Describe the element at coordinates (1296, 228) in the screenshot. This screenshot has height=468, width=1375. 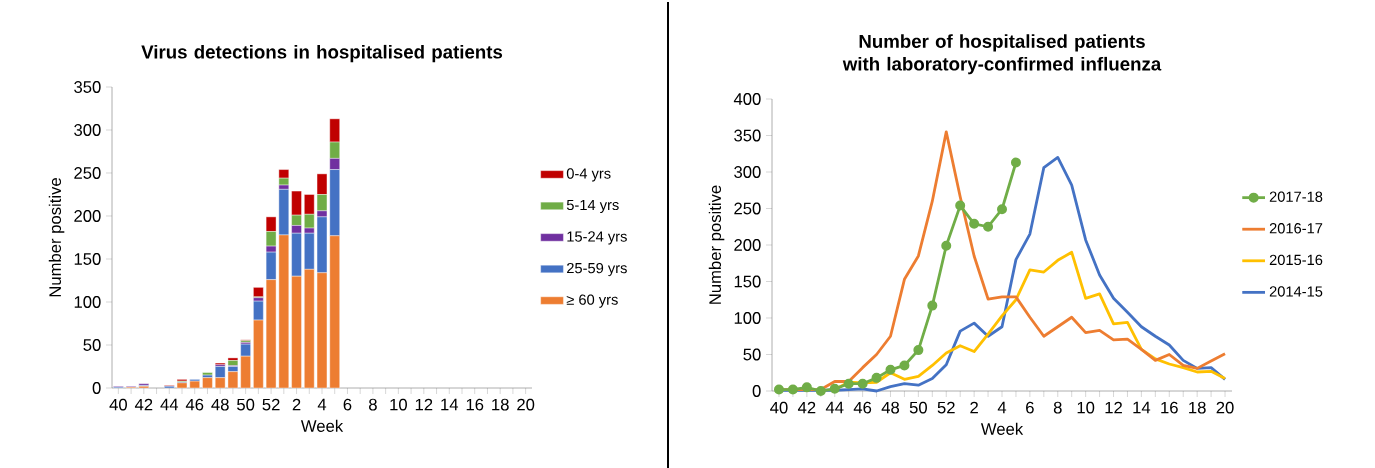
I see `legend-label: 2016-17` at that location.